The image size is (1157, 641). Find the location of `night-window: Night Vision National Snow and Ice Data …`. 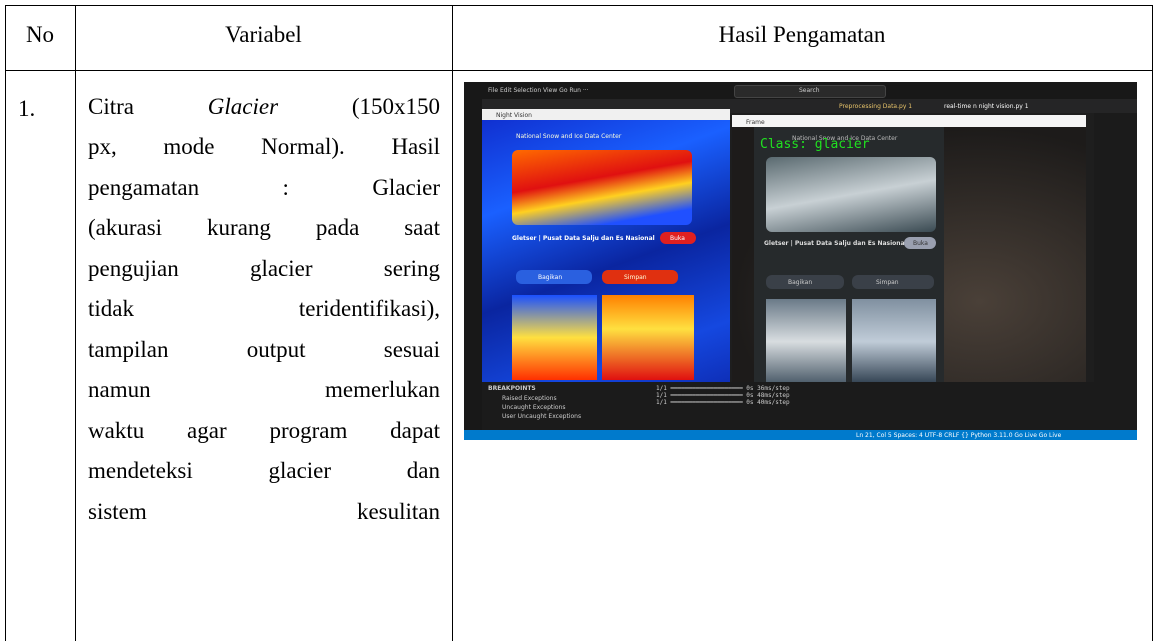

night-window: Night Vision National Snow and Ice Data … is located at coordinates (606, 263).